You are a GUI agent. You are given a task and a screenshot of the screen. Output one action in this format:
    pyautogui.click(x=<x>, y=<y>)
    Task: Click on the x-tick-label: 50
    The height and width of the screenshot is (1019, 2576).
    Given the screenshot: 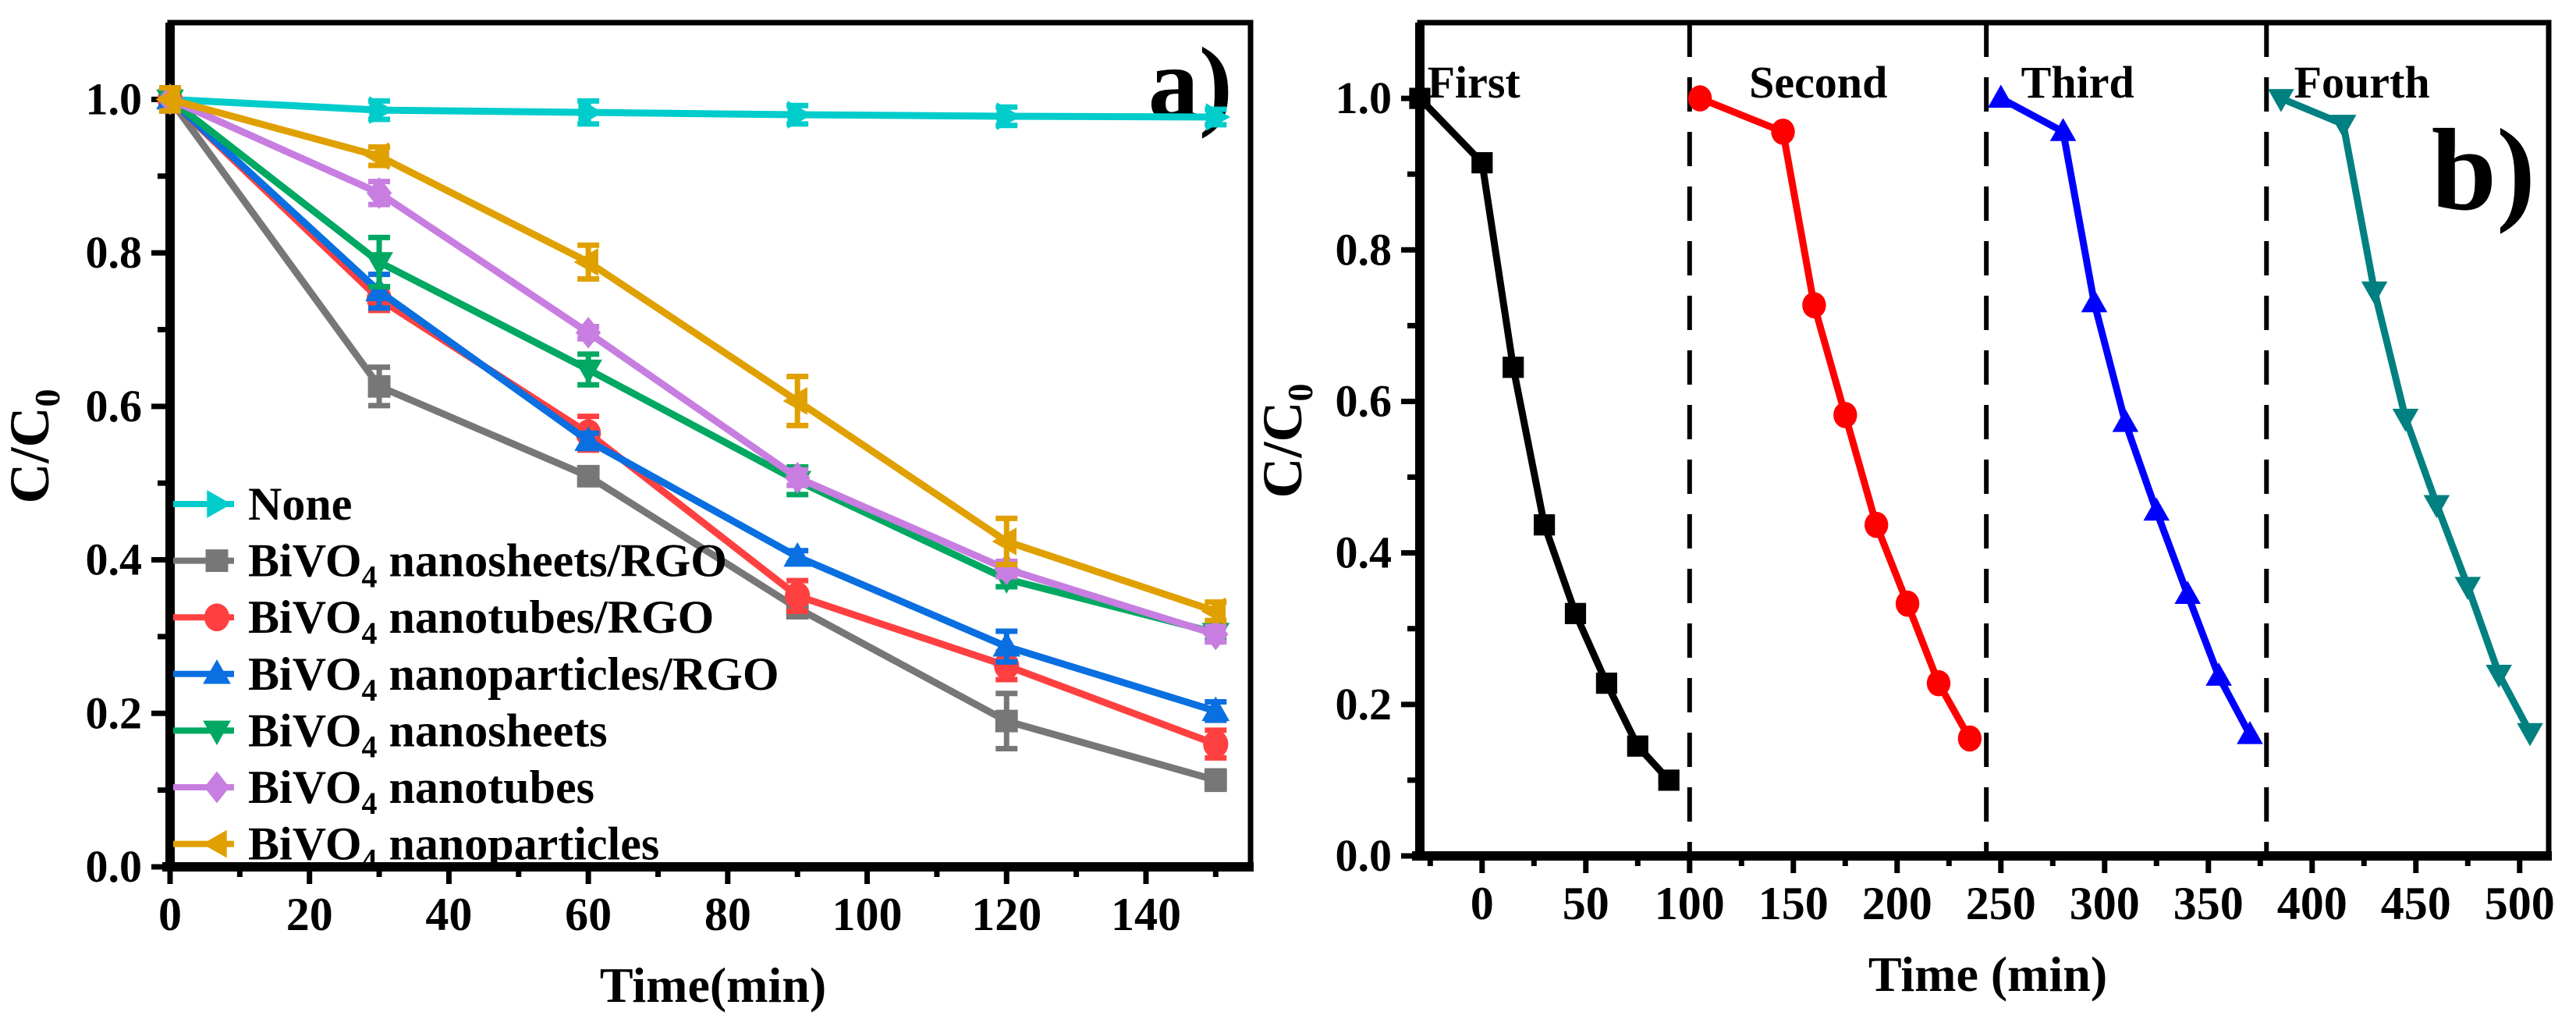 What is the action you would take?
    pyautogui.click(x=1586, y=903)
    